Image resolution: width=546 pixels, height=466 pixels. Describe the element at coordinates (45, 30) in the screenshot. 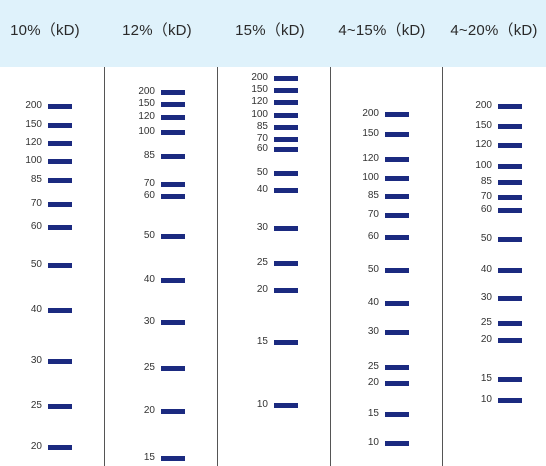

I see `column-title-10pct: 10%（kD)` at that location.